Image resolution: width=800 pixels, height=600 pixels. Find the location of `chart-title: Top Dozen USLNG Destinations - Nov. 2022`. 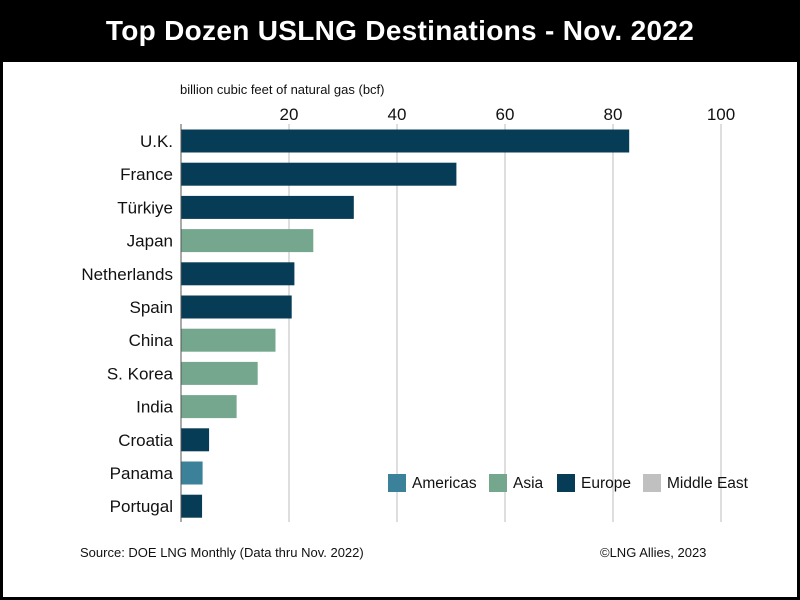

chart-title: Top Dozen USLNG Destinations - Nov. 2022 is located at coordinates (400, 30).